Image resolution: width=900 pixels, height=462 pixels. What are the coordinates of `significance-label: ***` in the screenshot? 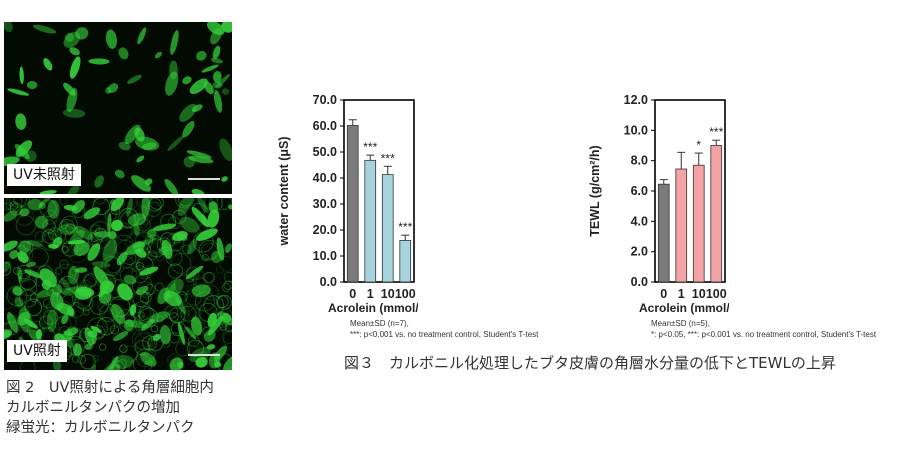 It's located at (370, 147).